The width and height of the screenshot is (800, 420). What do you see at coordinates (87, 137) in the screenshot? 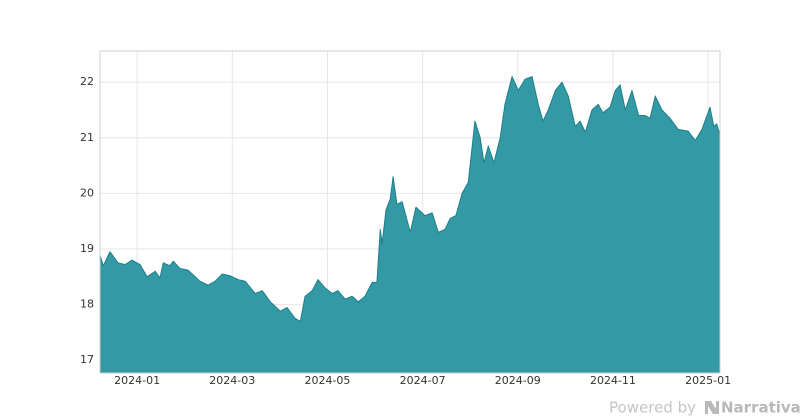
I see `y-tick-label: 21` at bounding box center [87, 137].